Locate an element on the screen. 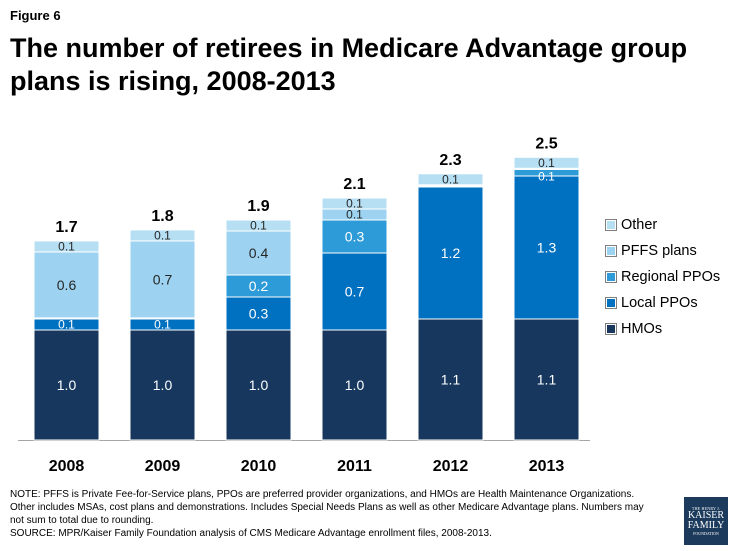 This screenshot has height=551, width=735. data-label-regional-ppos-2011: 0.3 is located at coordinates (355, 237).